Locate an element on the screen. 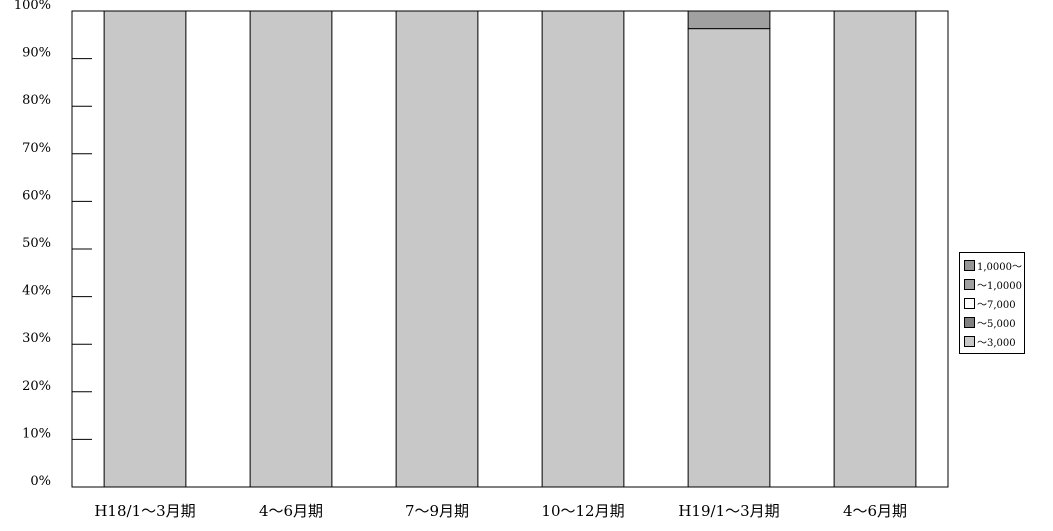 Image resolution: width=1053 pixels, height=531 pixels. y-tick-label: 50% is located at coordinates (36, 243).